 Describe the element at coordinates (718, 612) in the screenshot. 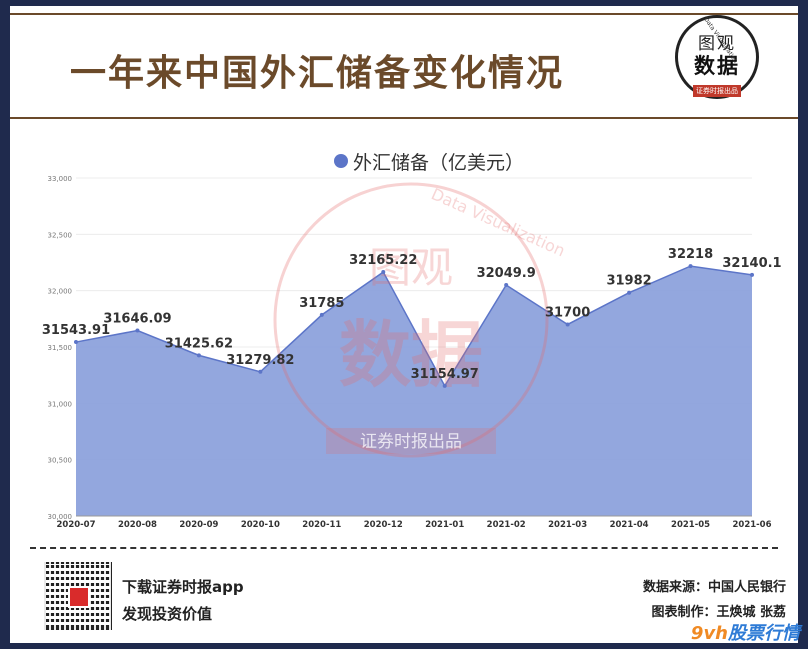

I see `chart-credit: 图表制作：王焕城 张荔` at that location.